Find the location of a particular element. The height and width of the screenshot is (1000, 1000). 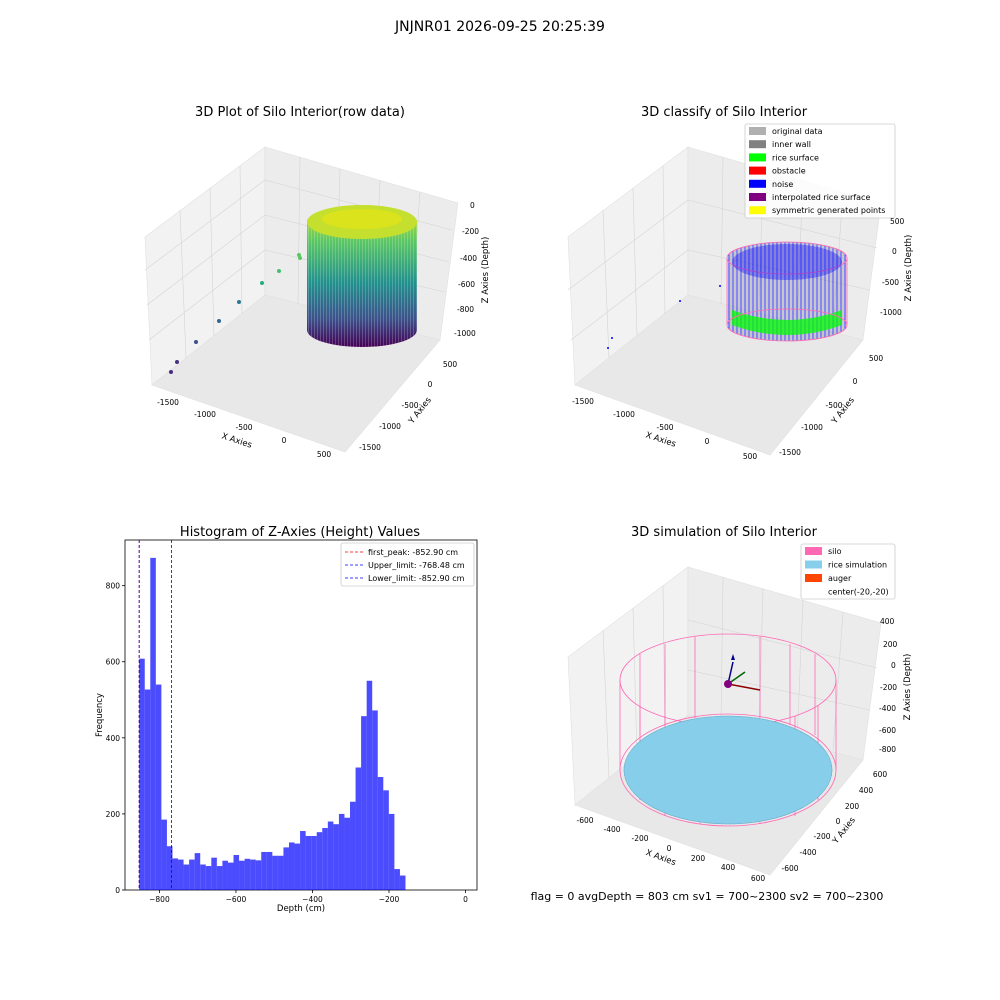

raw-zlabel: Z Axies (Depth) is located at coordinates (486, 270).